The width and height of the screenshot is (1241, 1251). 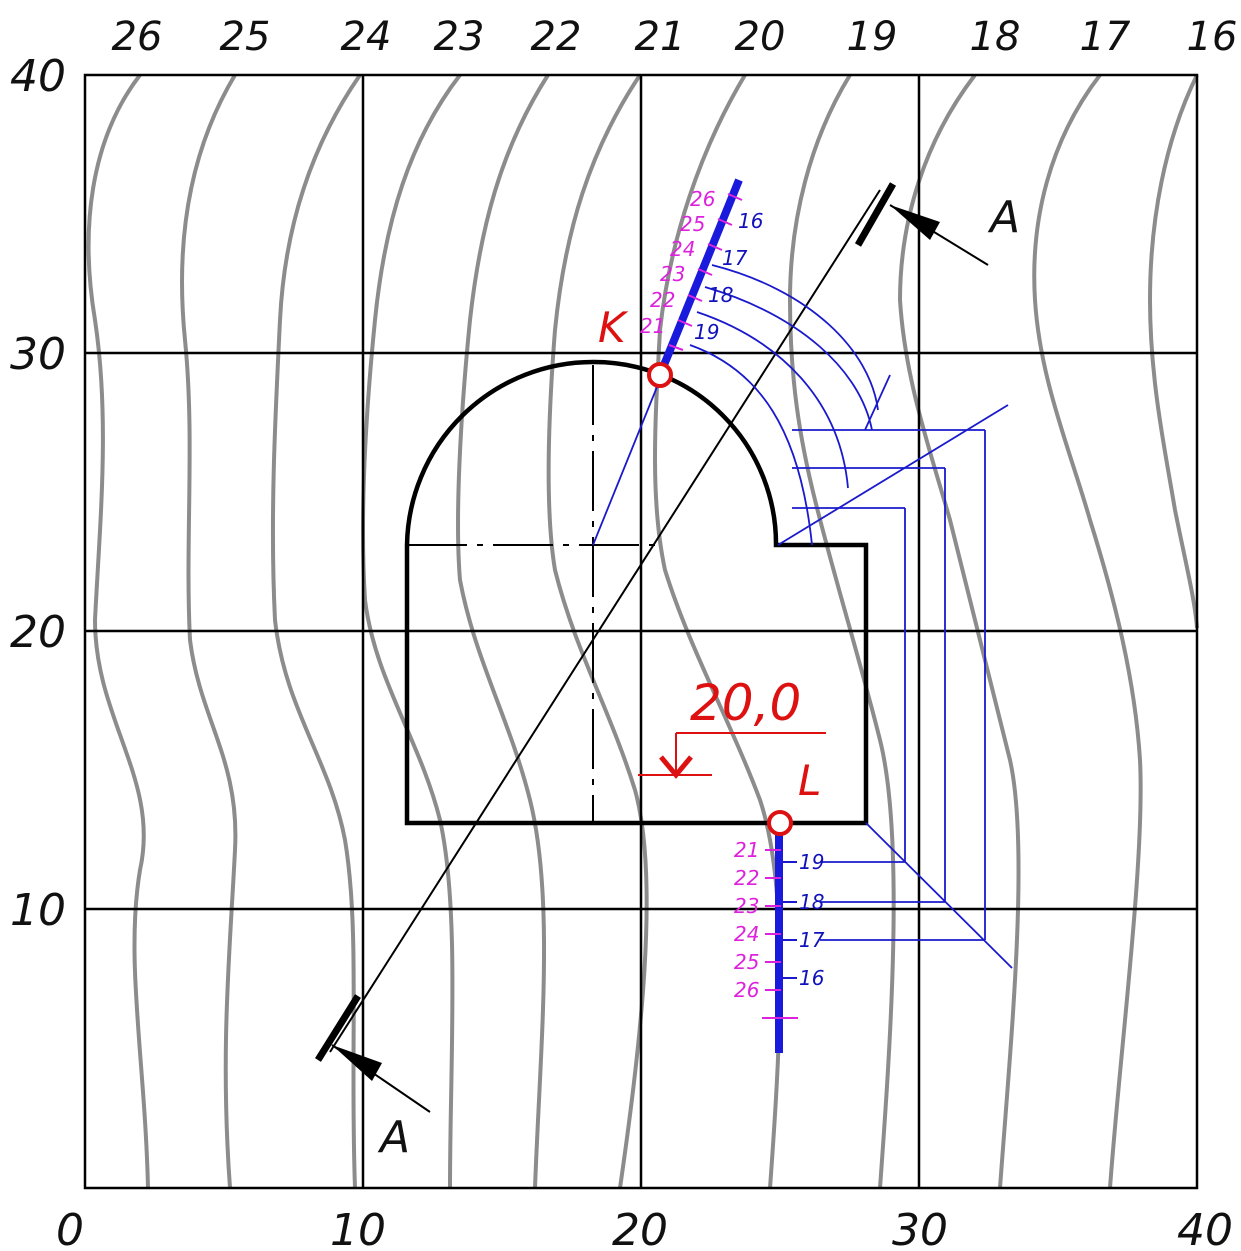 What do you see at coordinates (38, 632) in the screenshot?
I see `y-axis-label: 20` at bounding box center [38, 632].